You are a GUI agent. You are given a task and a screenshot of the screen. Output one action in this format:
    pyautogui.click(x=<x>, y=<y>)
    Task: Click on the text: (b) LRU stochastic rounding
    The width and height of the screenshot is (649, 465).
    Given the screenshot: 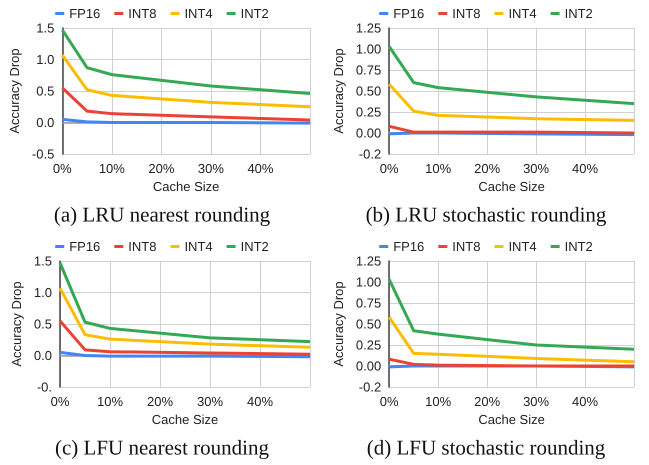 What is the action you would take?
    pyautogui.click(x=486, y=214)
    